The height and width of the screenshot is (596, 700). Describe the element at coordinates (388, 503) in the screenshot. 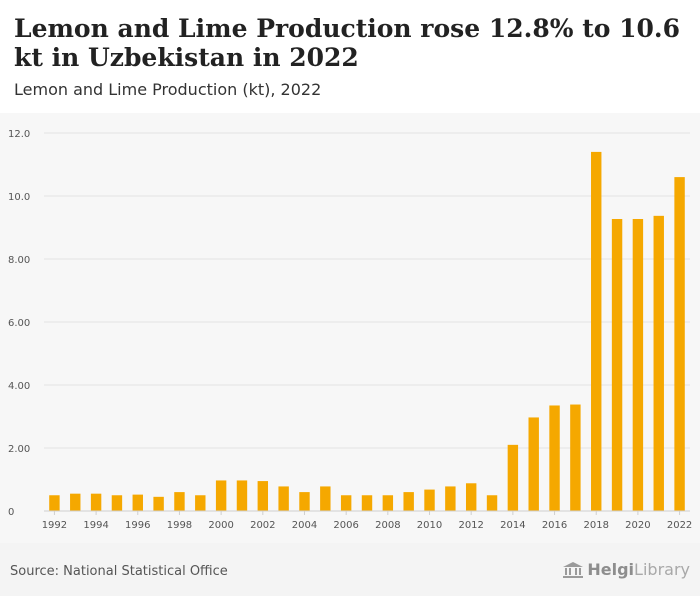

I see `bar-2008` at that location.